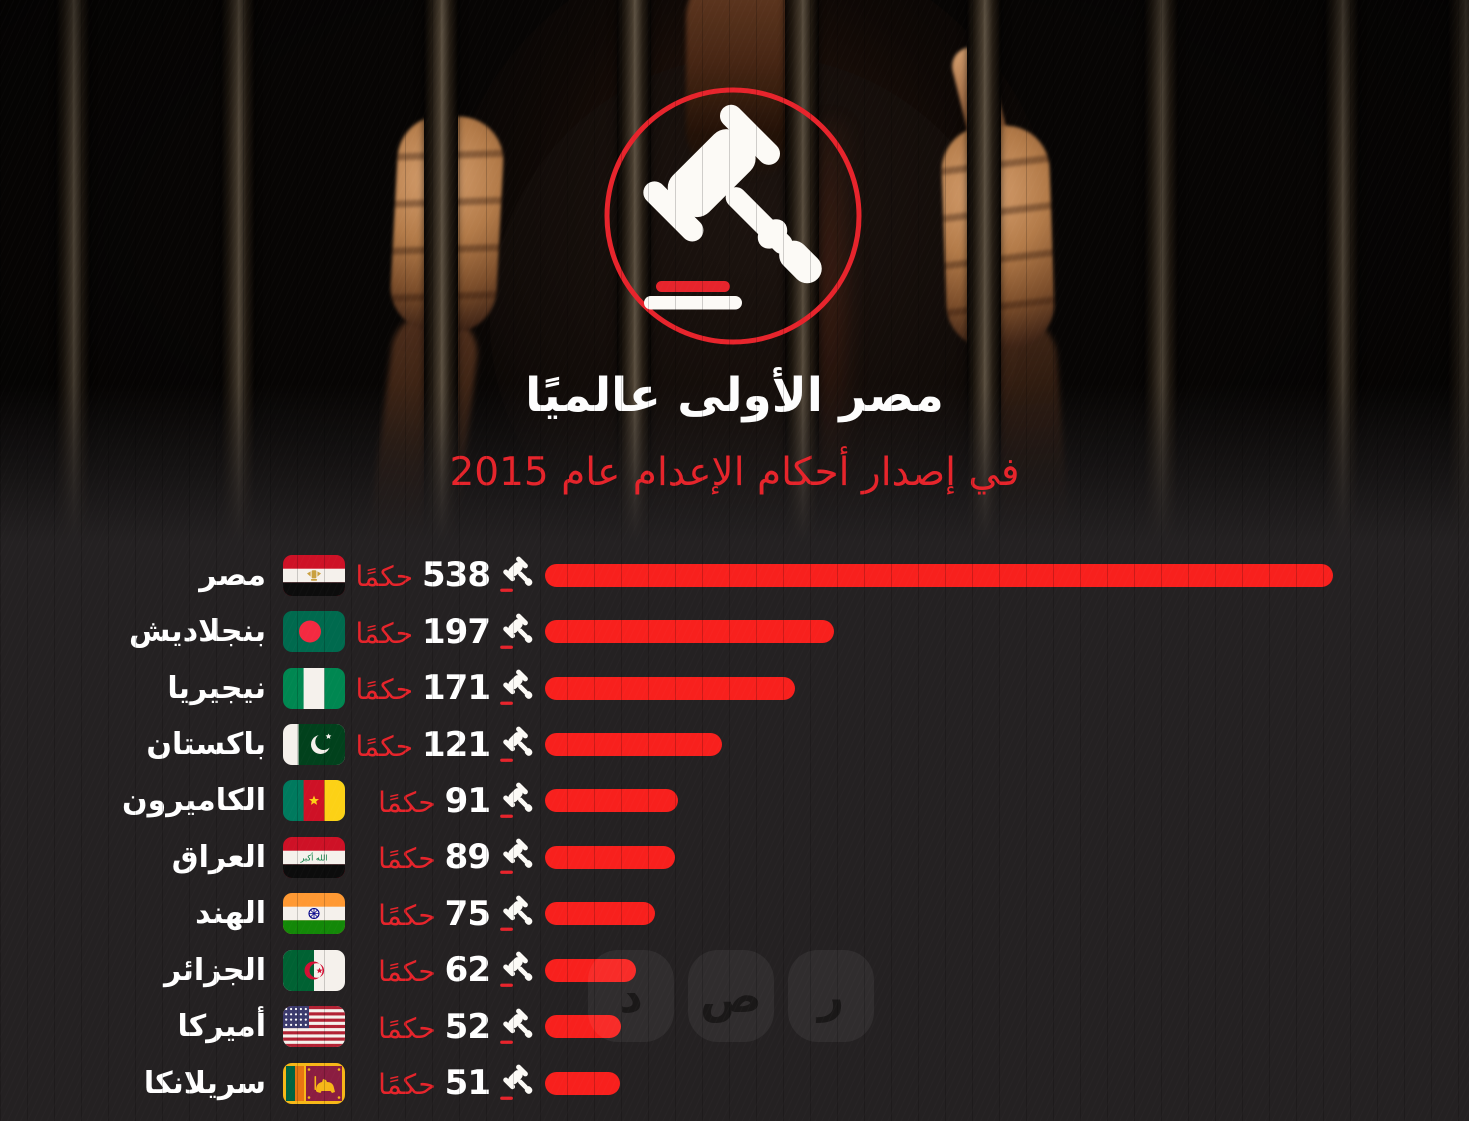  I want to click on chart-row: الكاميرون 91 حكمًا, so click(734, 801).